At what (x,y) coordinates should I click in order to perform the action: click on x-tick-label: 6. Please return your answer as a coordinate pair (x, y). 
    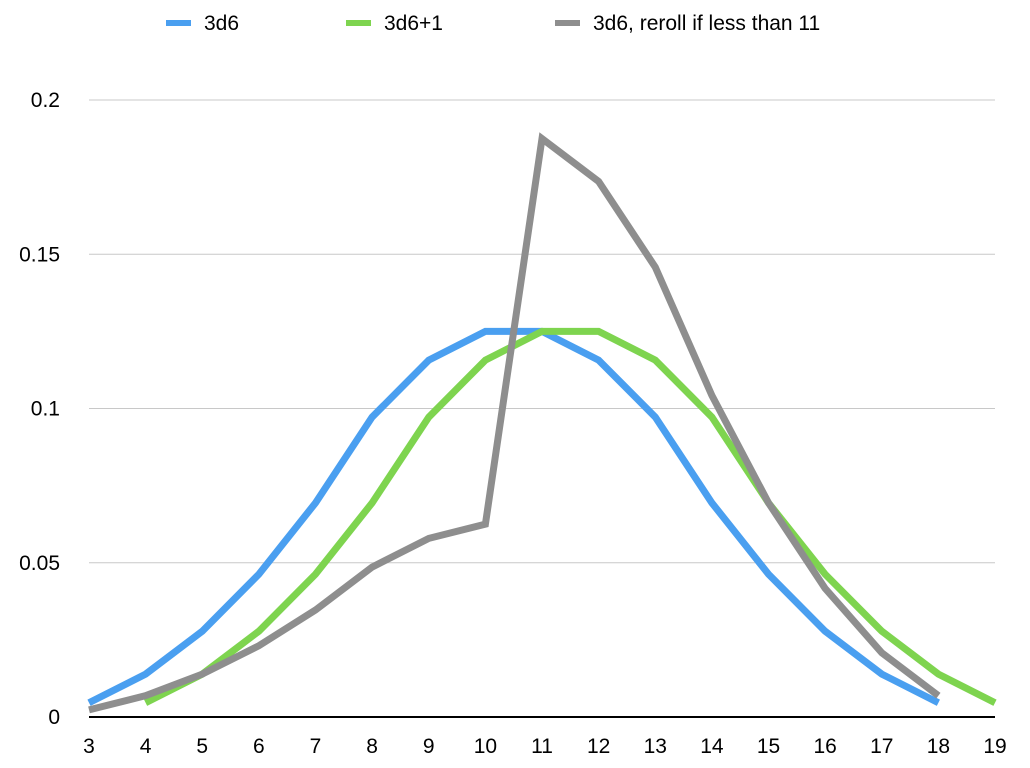
    Looking at the image, I should click on (259, 746).